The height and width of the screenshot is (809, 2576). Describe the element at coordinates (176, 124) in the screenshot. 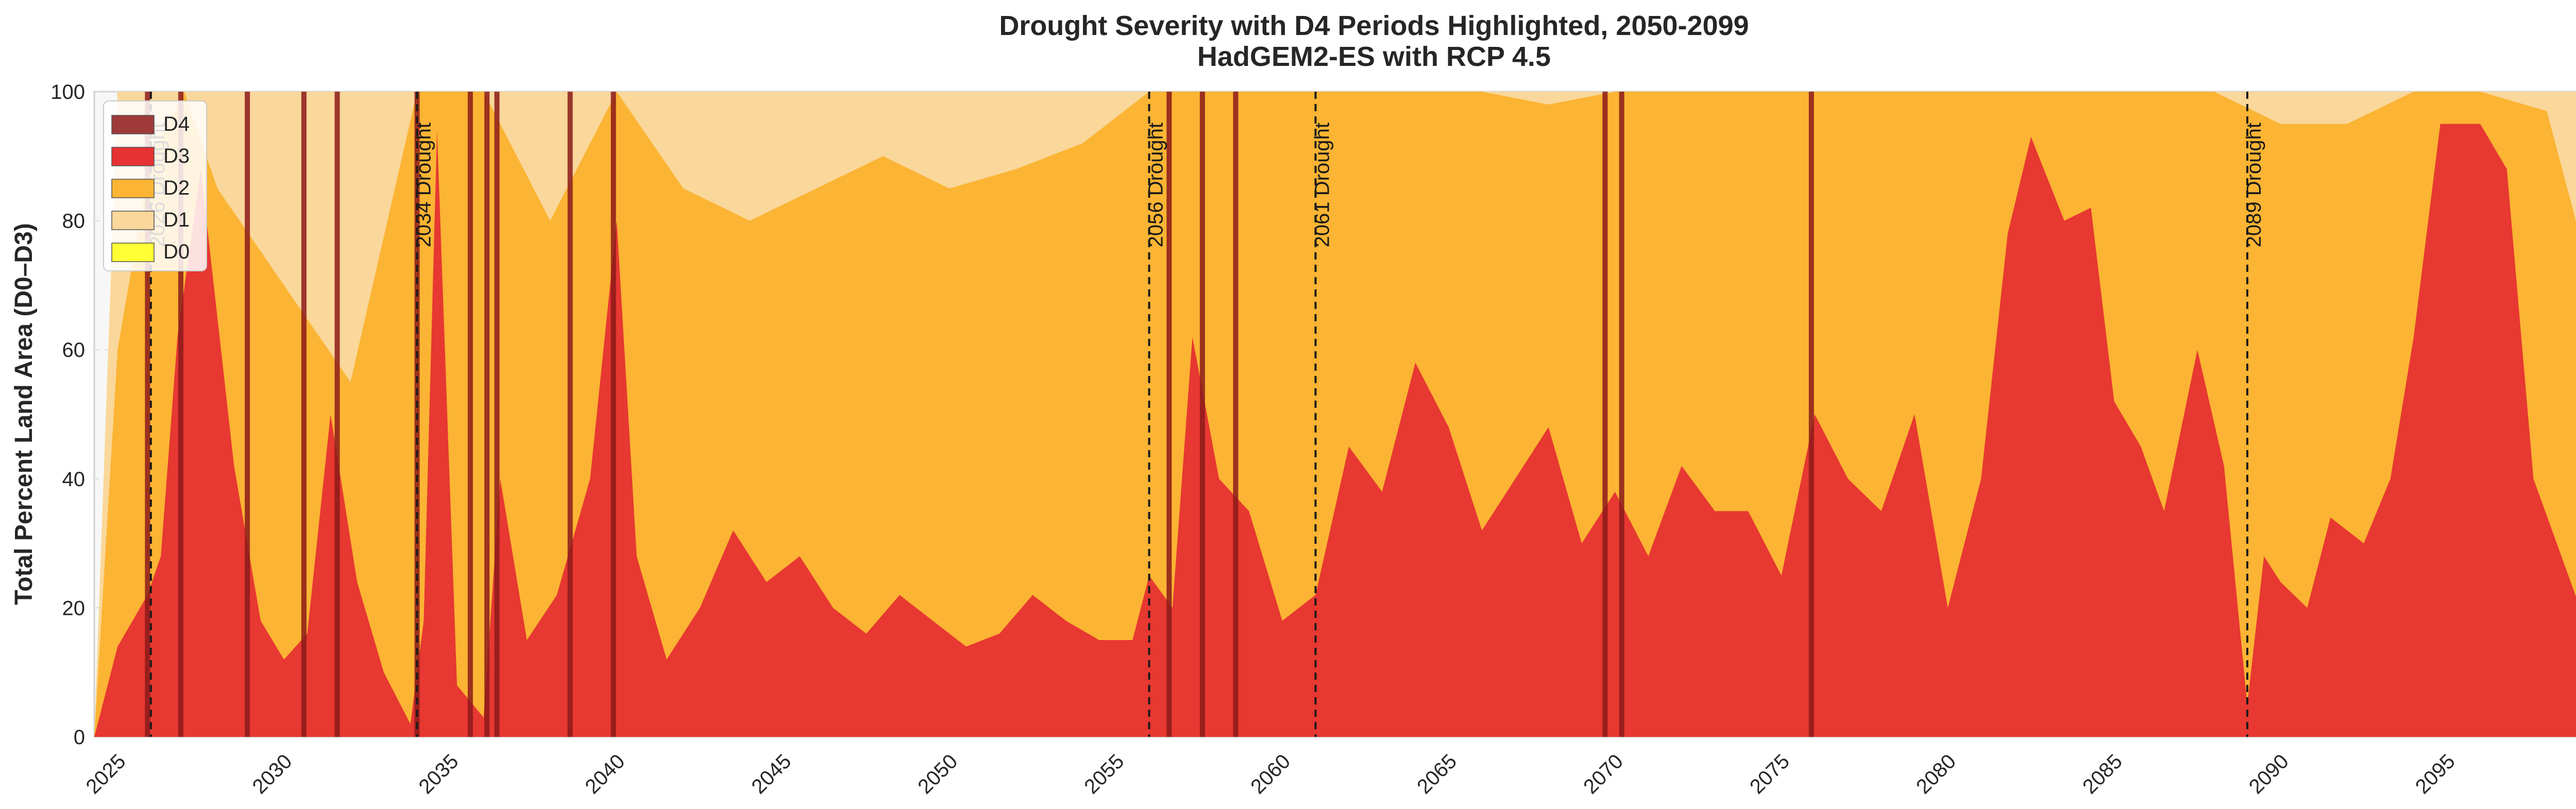

I see `legend-label: D4` at that location.